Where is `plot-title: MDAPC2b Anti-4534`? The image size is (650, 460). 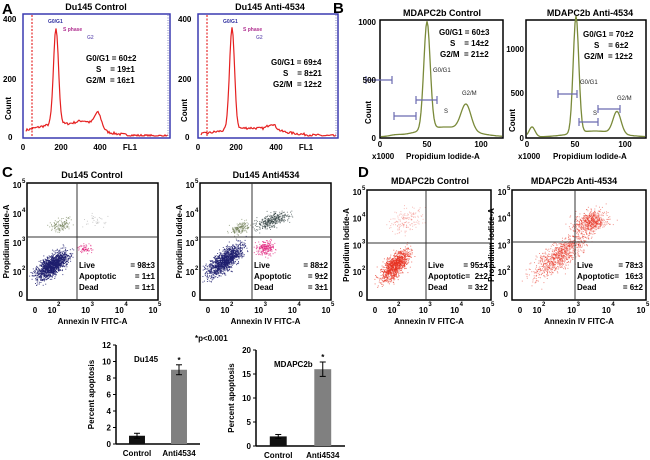 plot-title: MDAPC2b Anti-4534 is located at coordinates (574, 181).